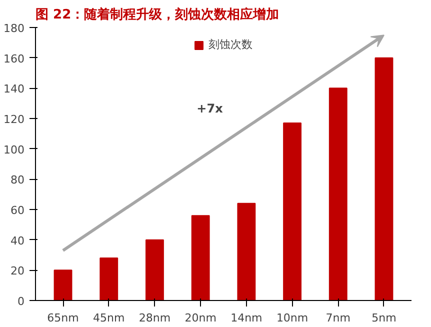 Image resolution: width=431 pixels, height=327 pixels. What do you see at coordinates (17, 241) in the screenshot?
I see `y-tick-label: 40` at bounding box center [17, 241].